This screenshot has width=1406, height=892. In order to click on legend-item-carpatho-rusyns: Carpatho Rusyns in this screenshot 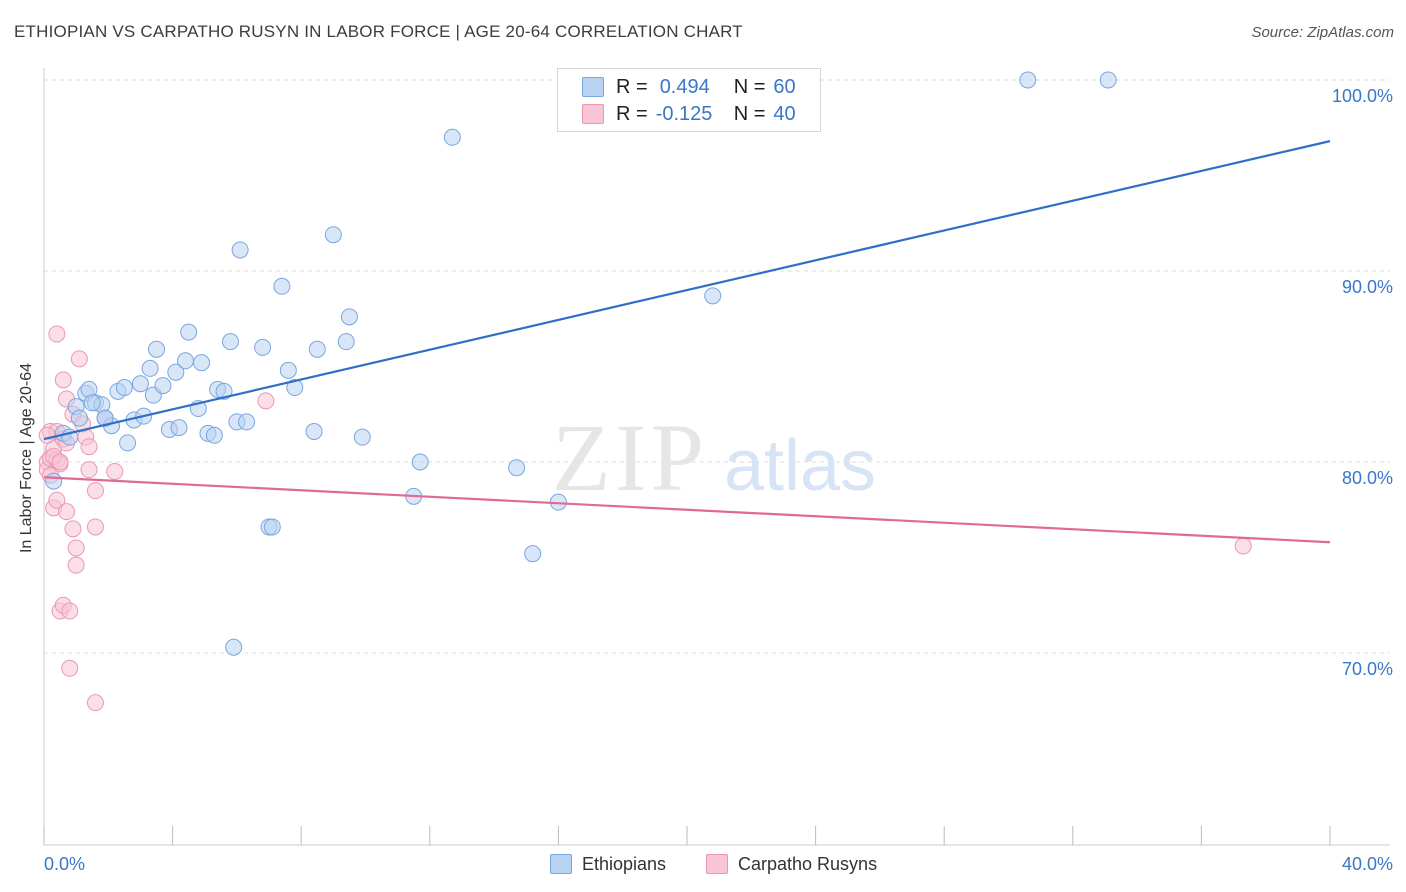, I will do `click(791, 864)`.